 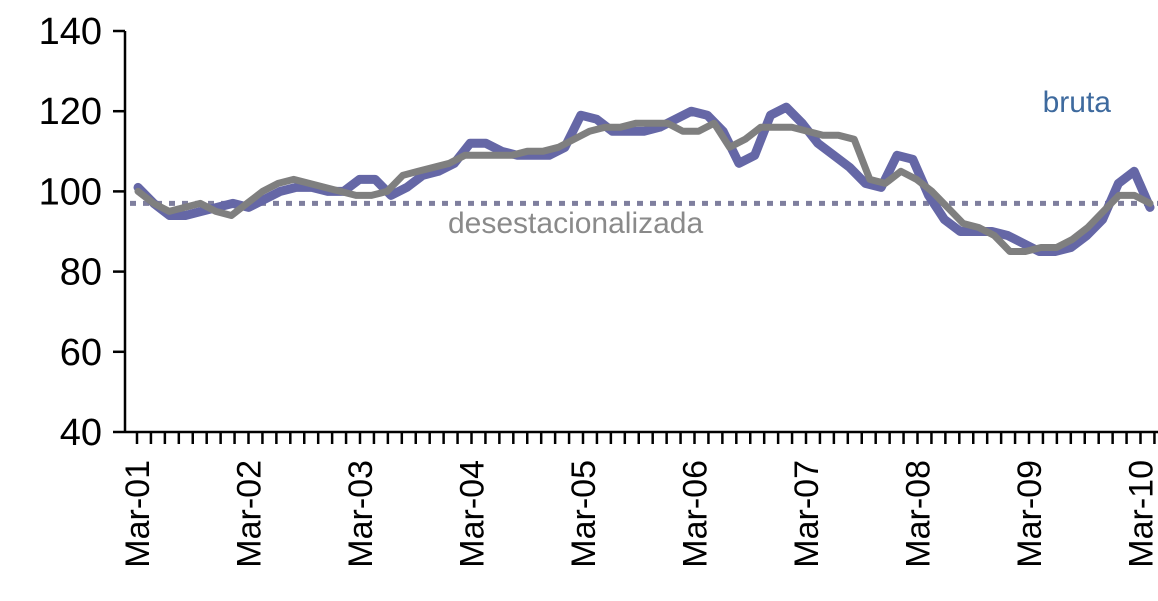 I want to click on y-tick-label: 60, so click(x=81, y=353).